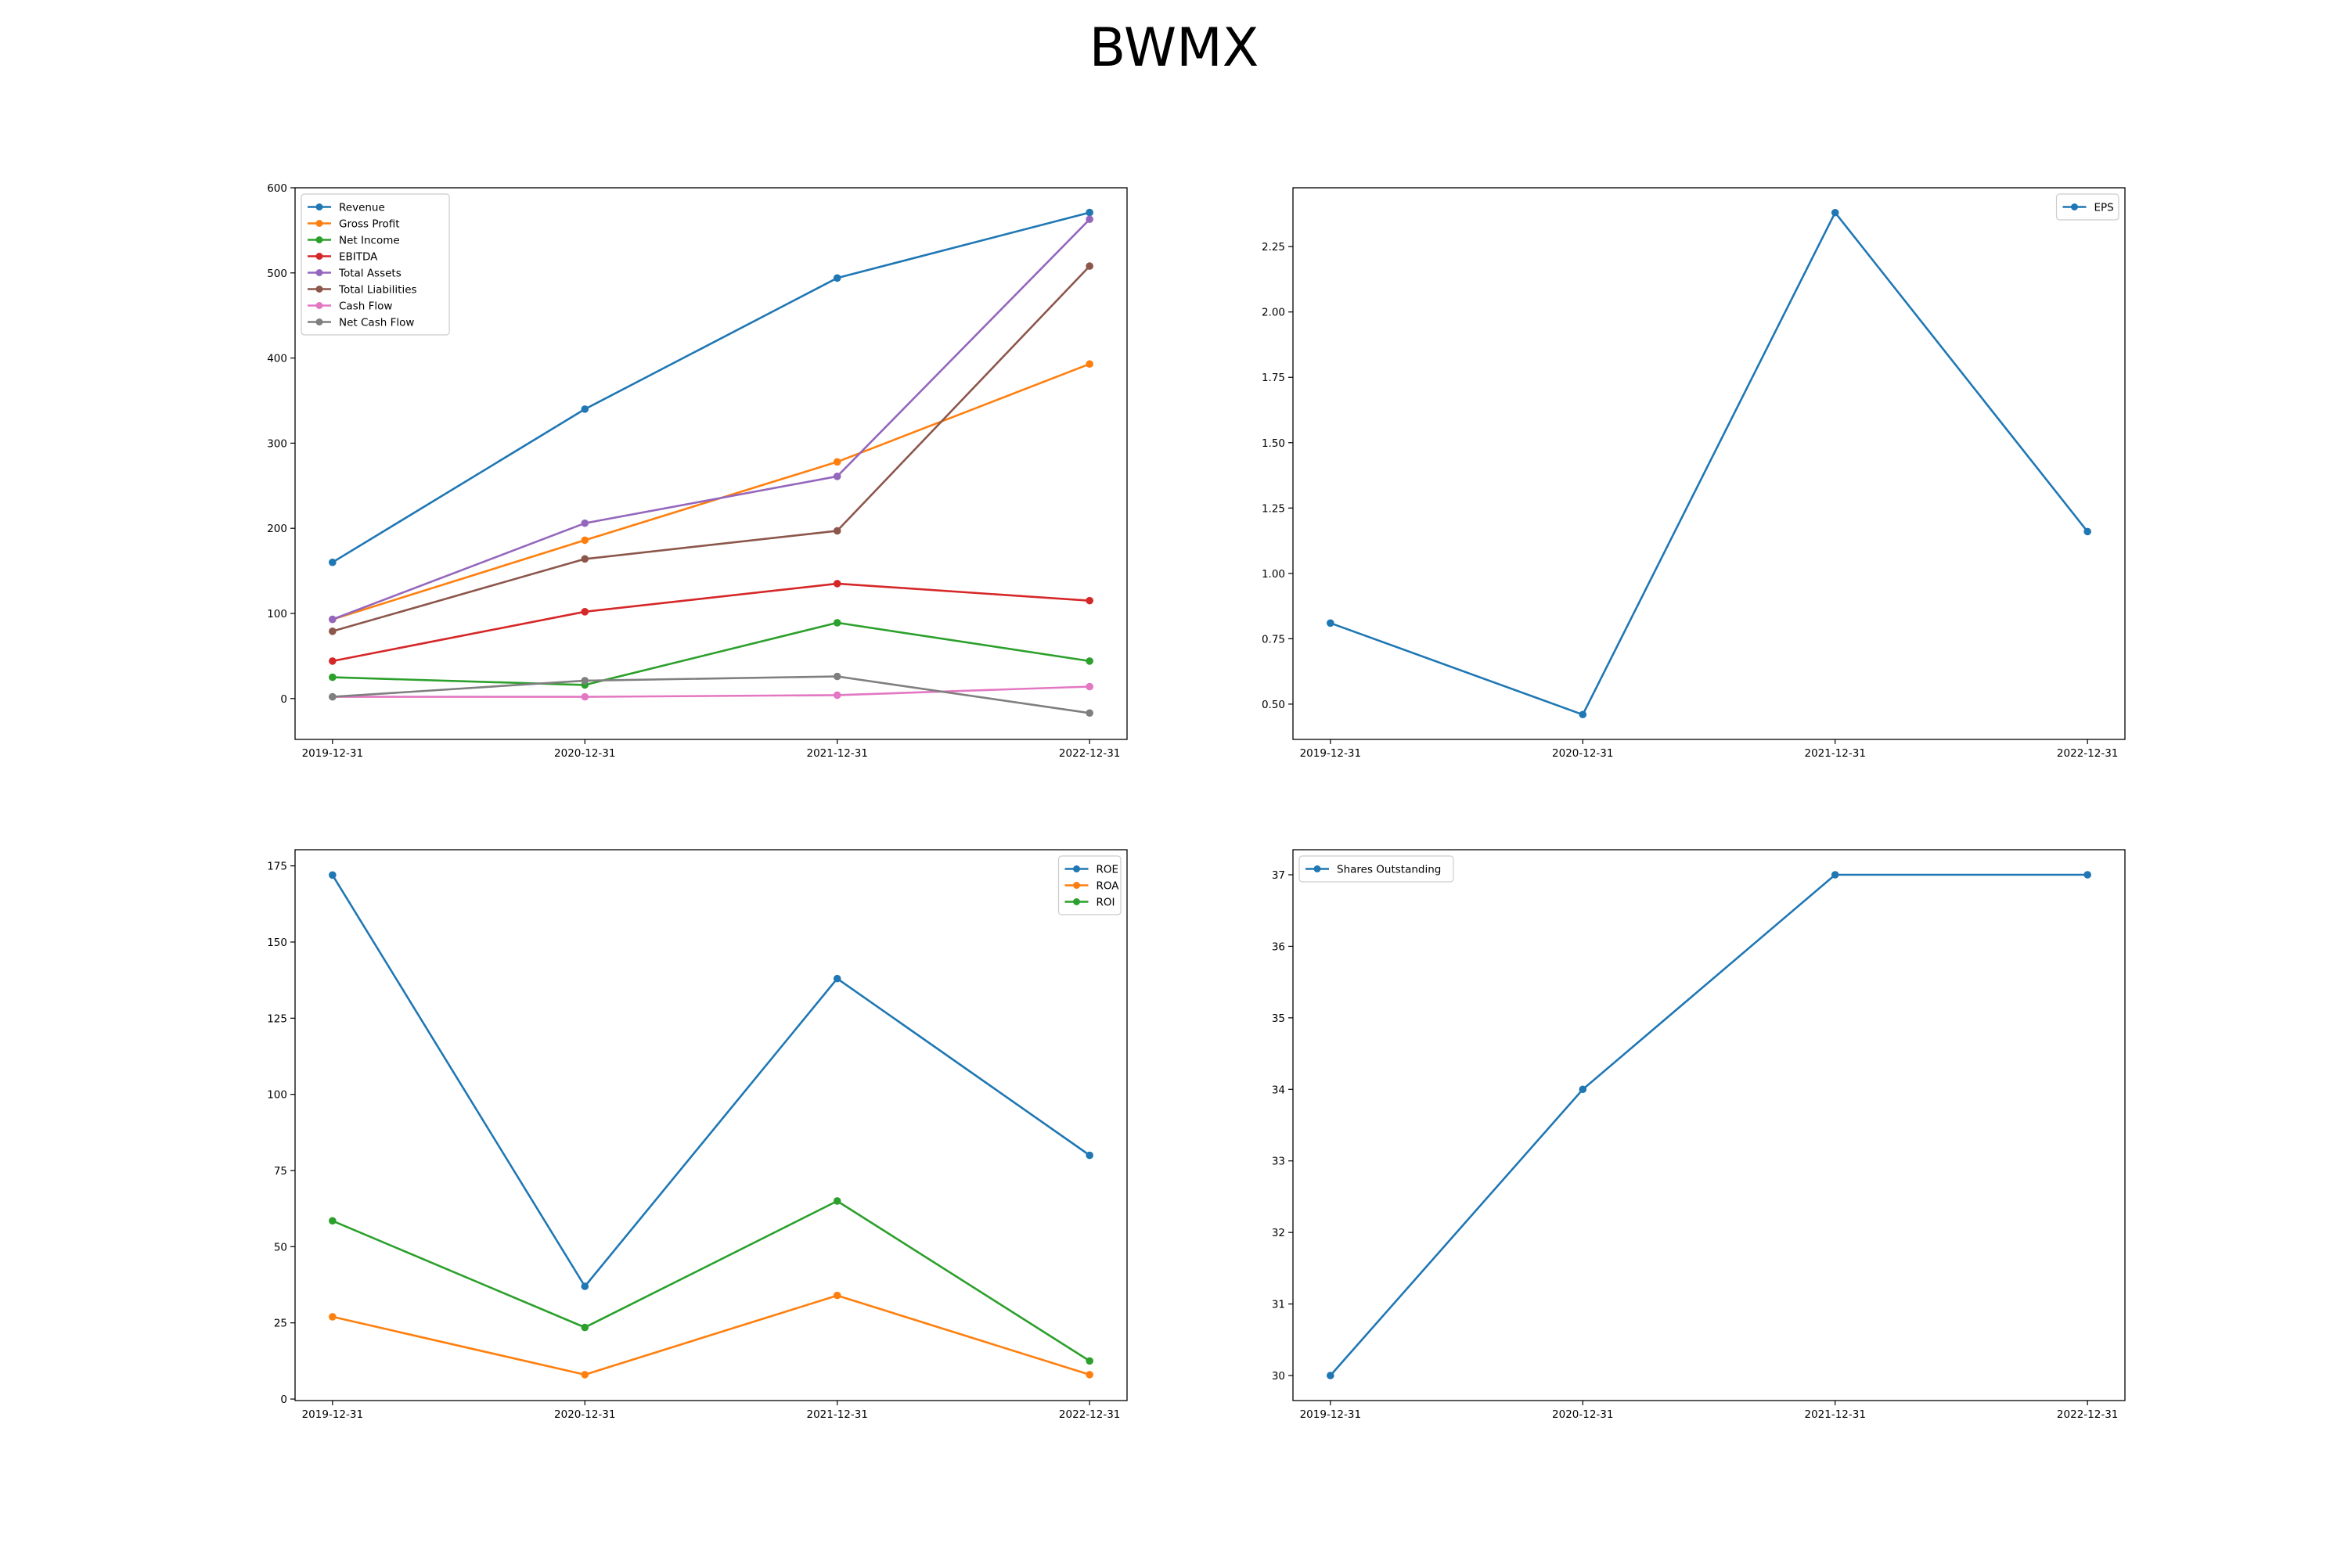  What do you see at coordinates (283, 699) in the screenshot?
I see `y-tick-label: 0` at bounding box center [283, 699].